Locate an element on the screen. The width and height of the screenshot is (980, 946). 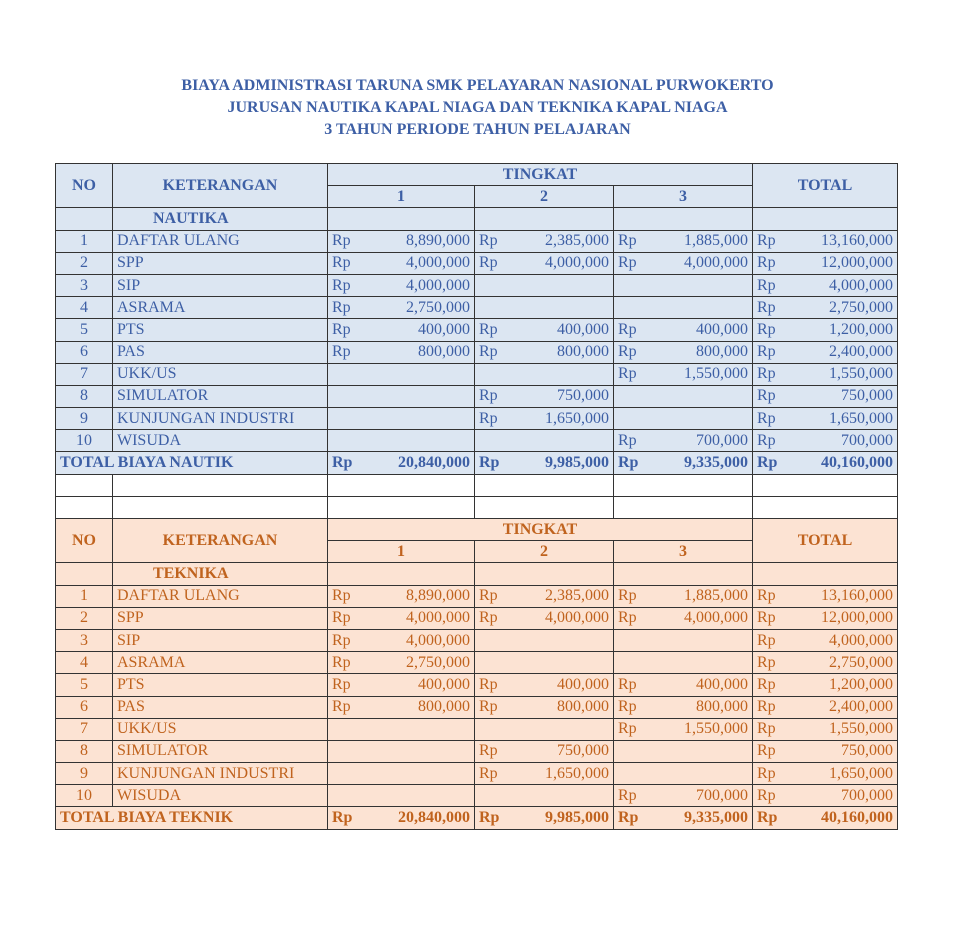
cell: Rp 12,000,000 is located at coordinates (825, 618).